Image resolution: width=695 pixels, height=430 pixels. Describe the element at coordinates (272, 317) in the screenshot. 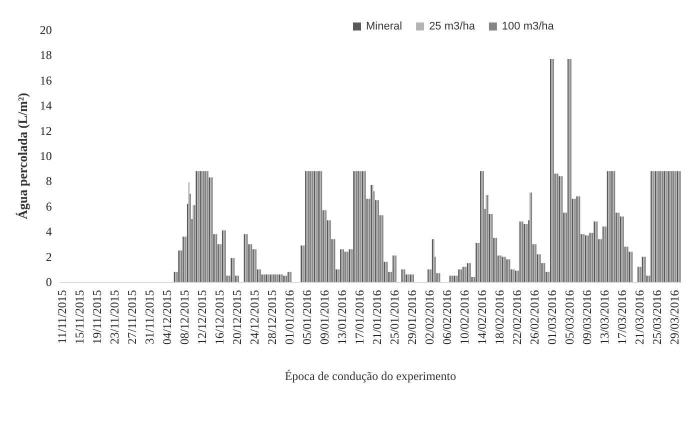

I see `x-tick-label: 28/12/2015` at that location.